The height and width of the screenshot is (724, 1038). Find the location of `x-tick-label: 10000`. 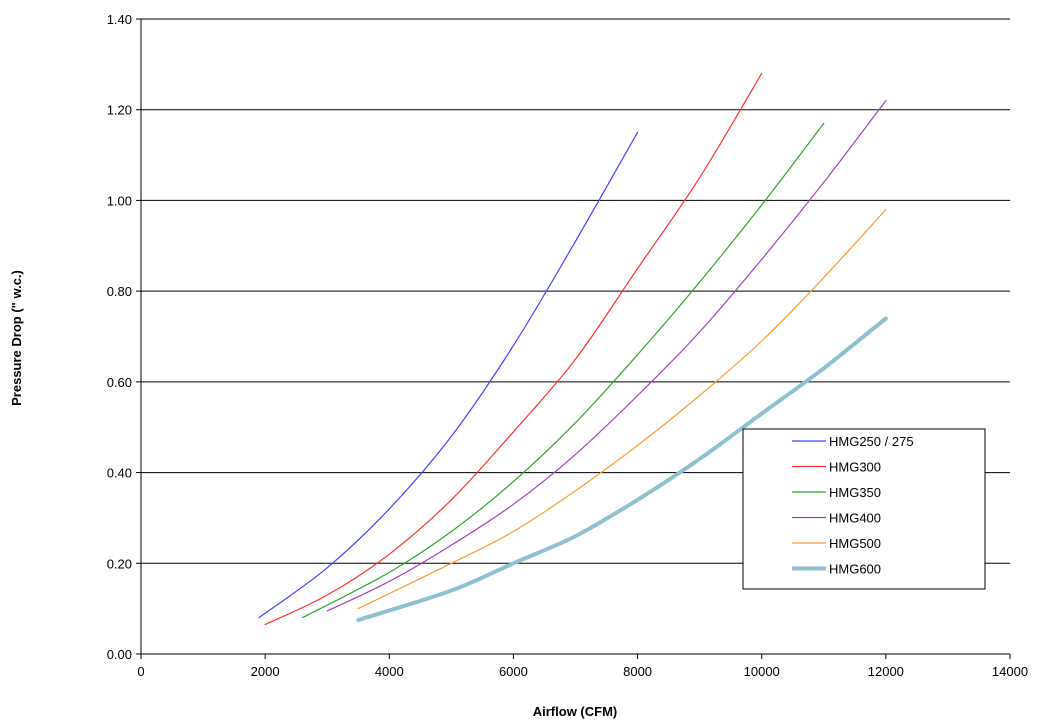

x-tick-label: 10000 is located at coordinates (762, 671).